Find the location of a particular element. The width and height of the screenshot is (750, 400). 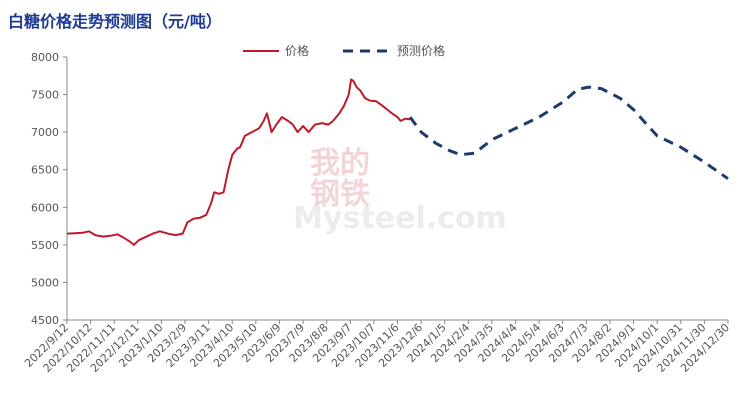

legend-label-forecast: 预测价格 is located at coordinates (421, 50).